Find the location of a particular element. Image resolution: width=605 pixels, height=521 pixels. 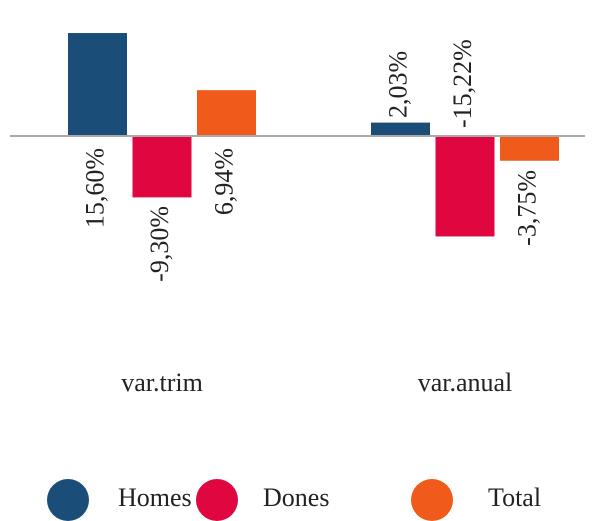

legend-label: Homes is located at coordinates (155, 497).